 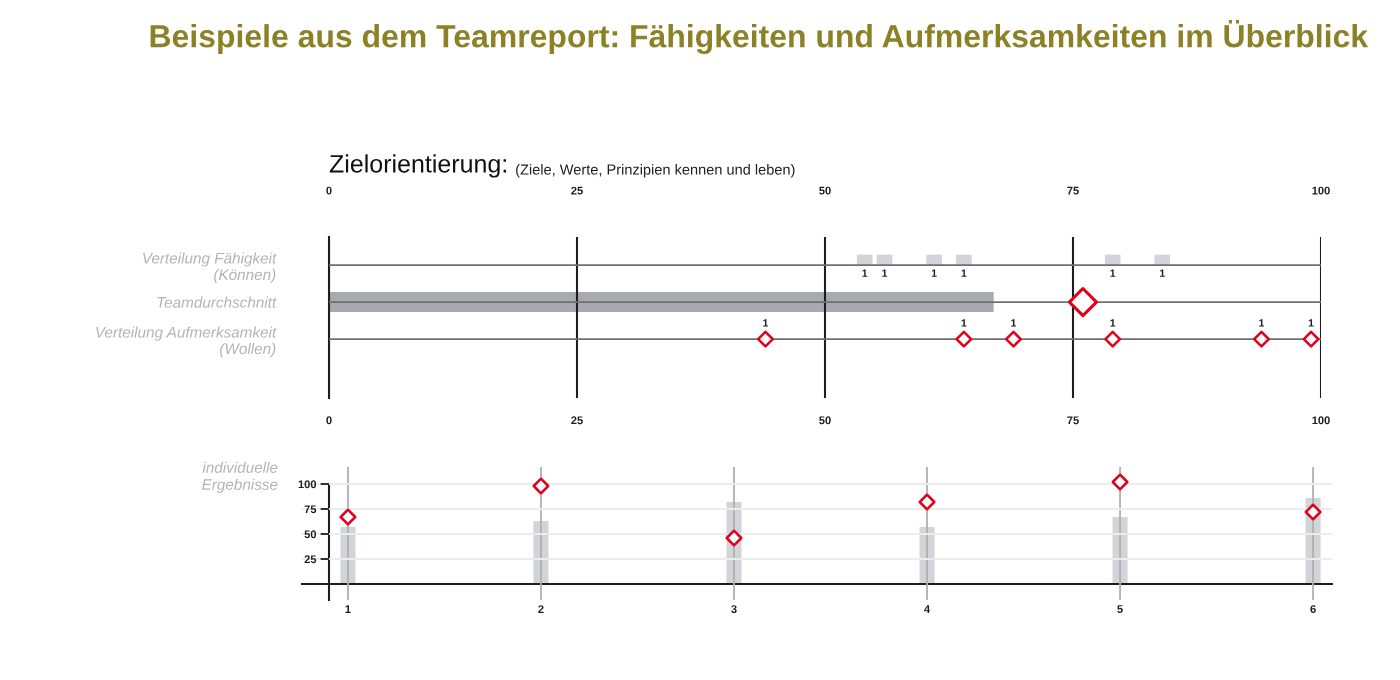 What do you see at coordinates (307, 484) in the screenshot?
I see `y-tick-label: 100` at bounding box center [307, 484].